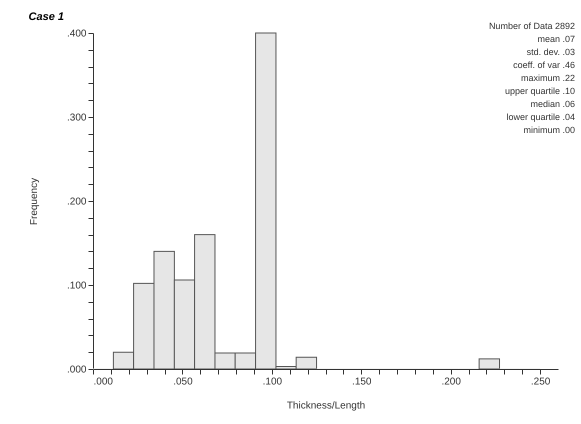 This screenshot has height=424, width=581. I want to click on x-tick-label: .250, so click(540, 382).